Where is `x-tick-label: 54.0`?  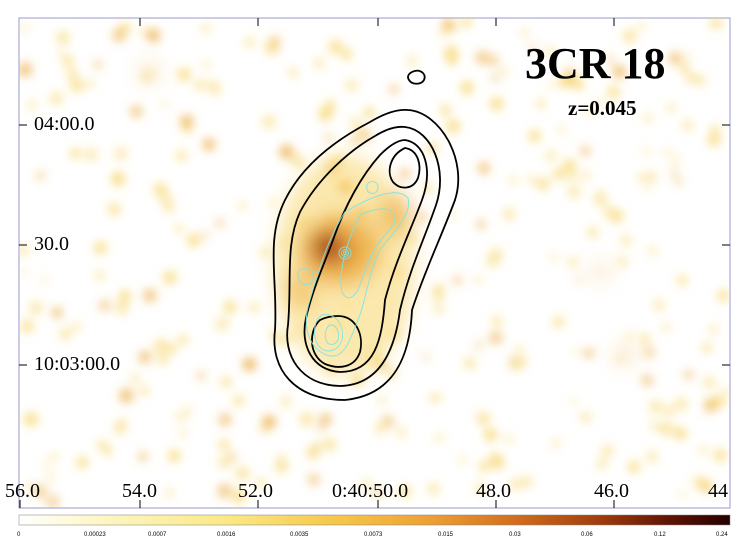
x-tick-label: 54.0 is located at coordinates (139, 491).